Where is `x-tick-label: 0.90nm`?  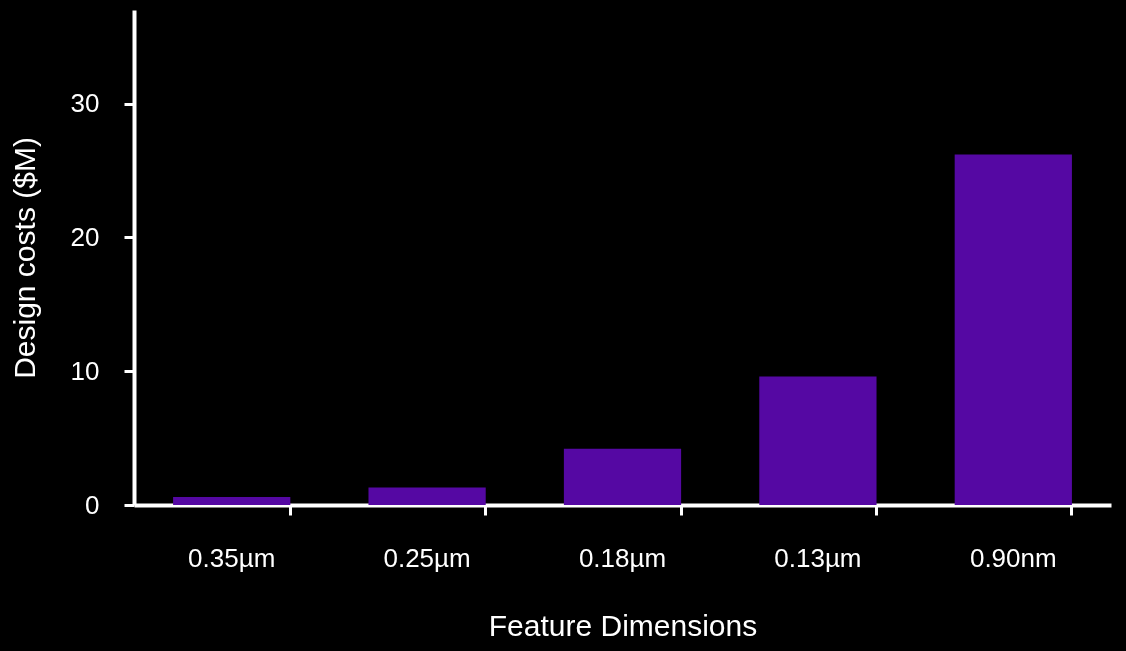
x-tick-label: 0.90nm is located at coordinates (1013, 557).